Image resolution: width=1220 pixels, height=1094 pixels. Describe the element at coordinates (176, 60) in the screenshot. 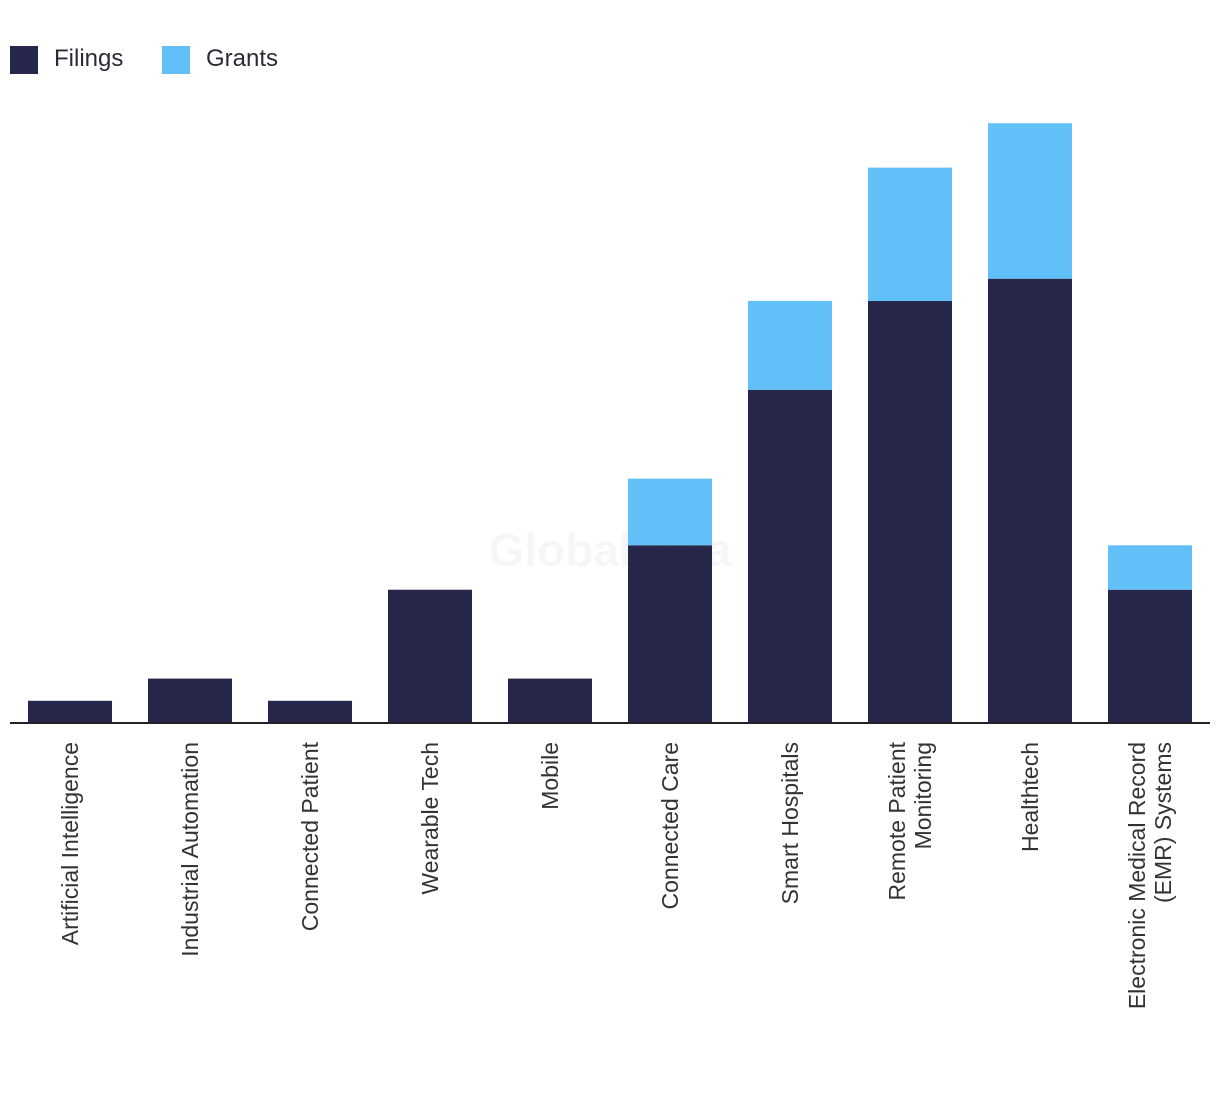

I see `legend-swatch-grants` at that location.